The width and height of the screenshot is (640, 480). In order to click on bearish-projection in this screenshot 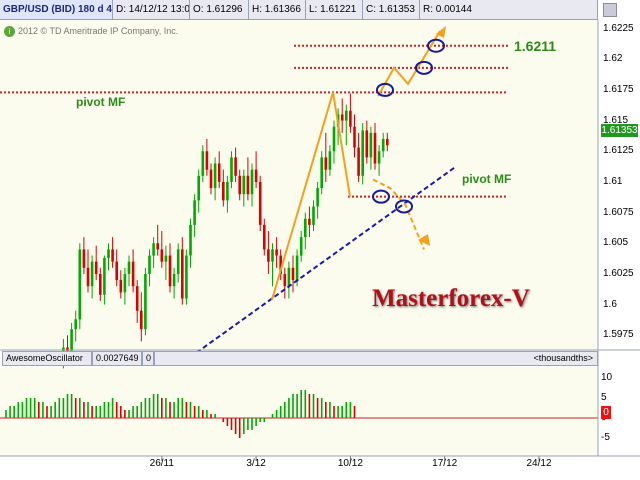, I will do `click(398, 214)`.